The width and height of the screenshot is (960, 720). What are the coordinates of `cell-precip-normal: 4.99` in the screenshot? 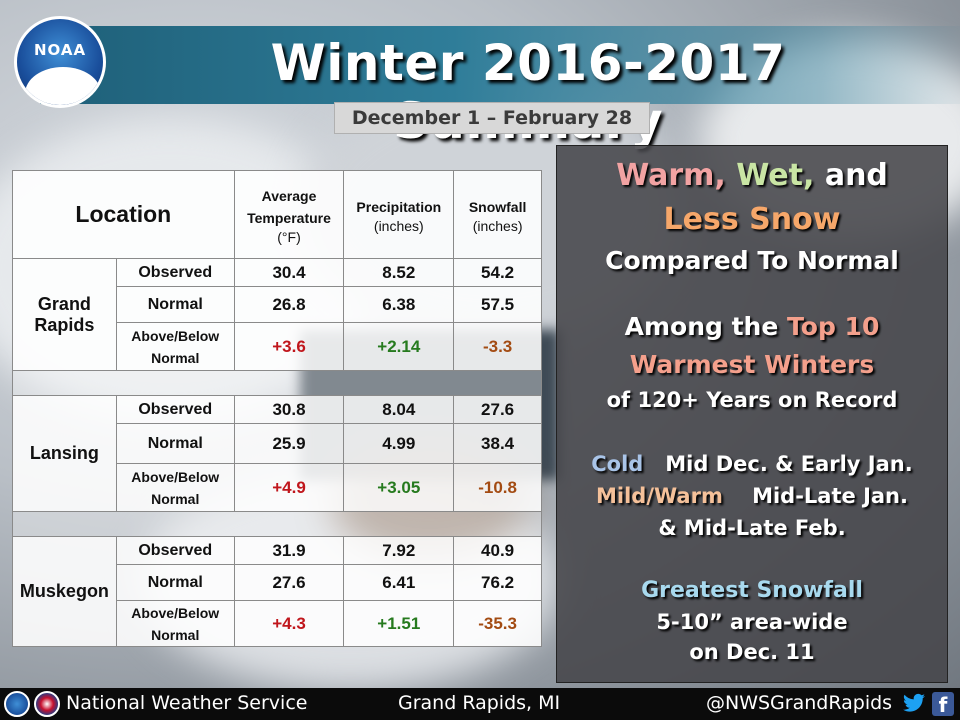 It's located at (399, 443).